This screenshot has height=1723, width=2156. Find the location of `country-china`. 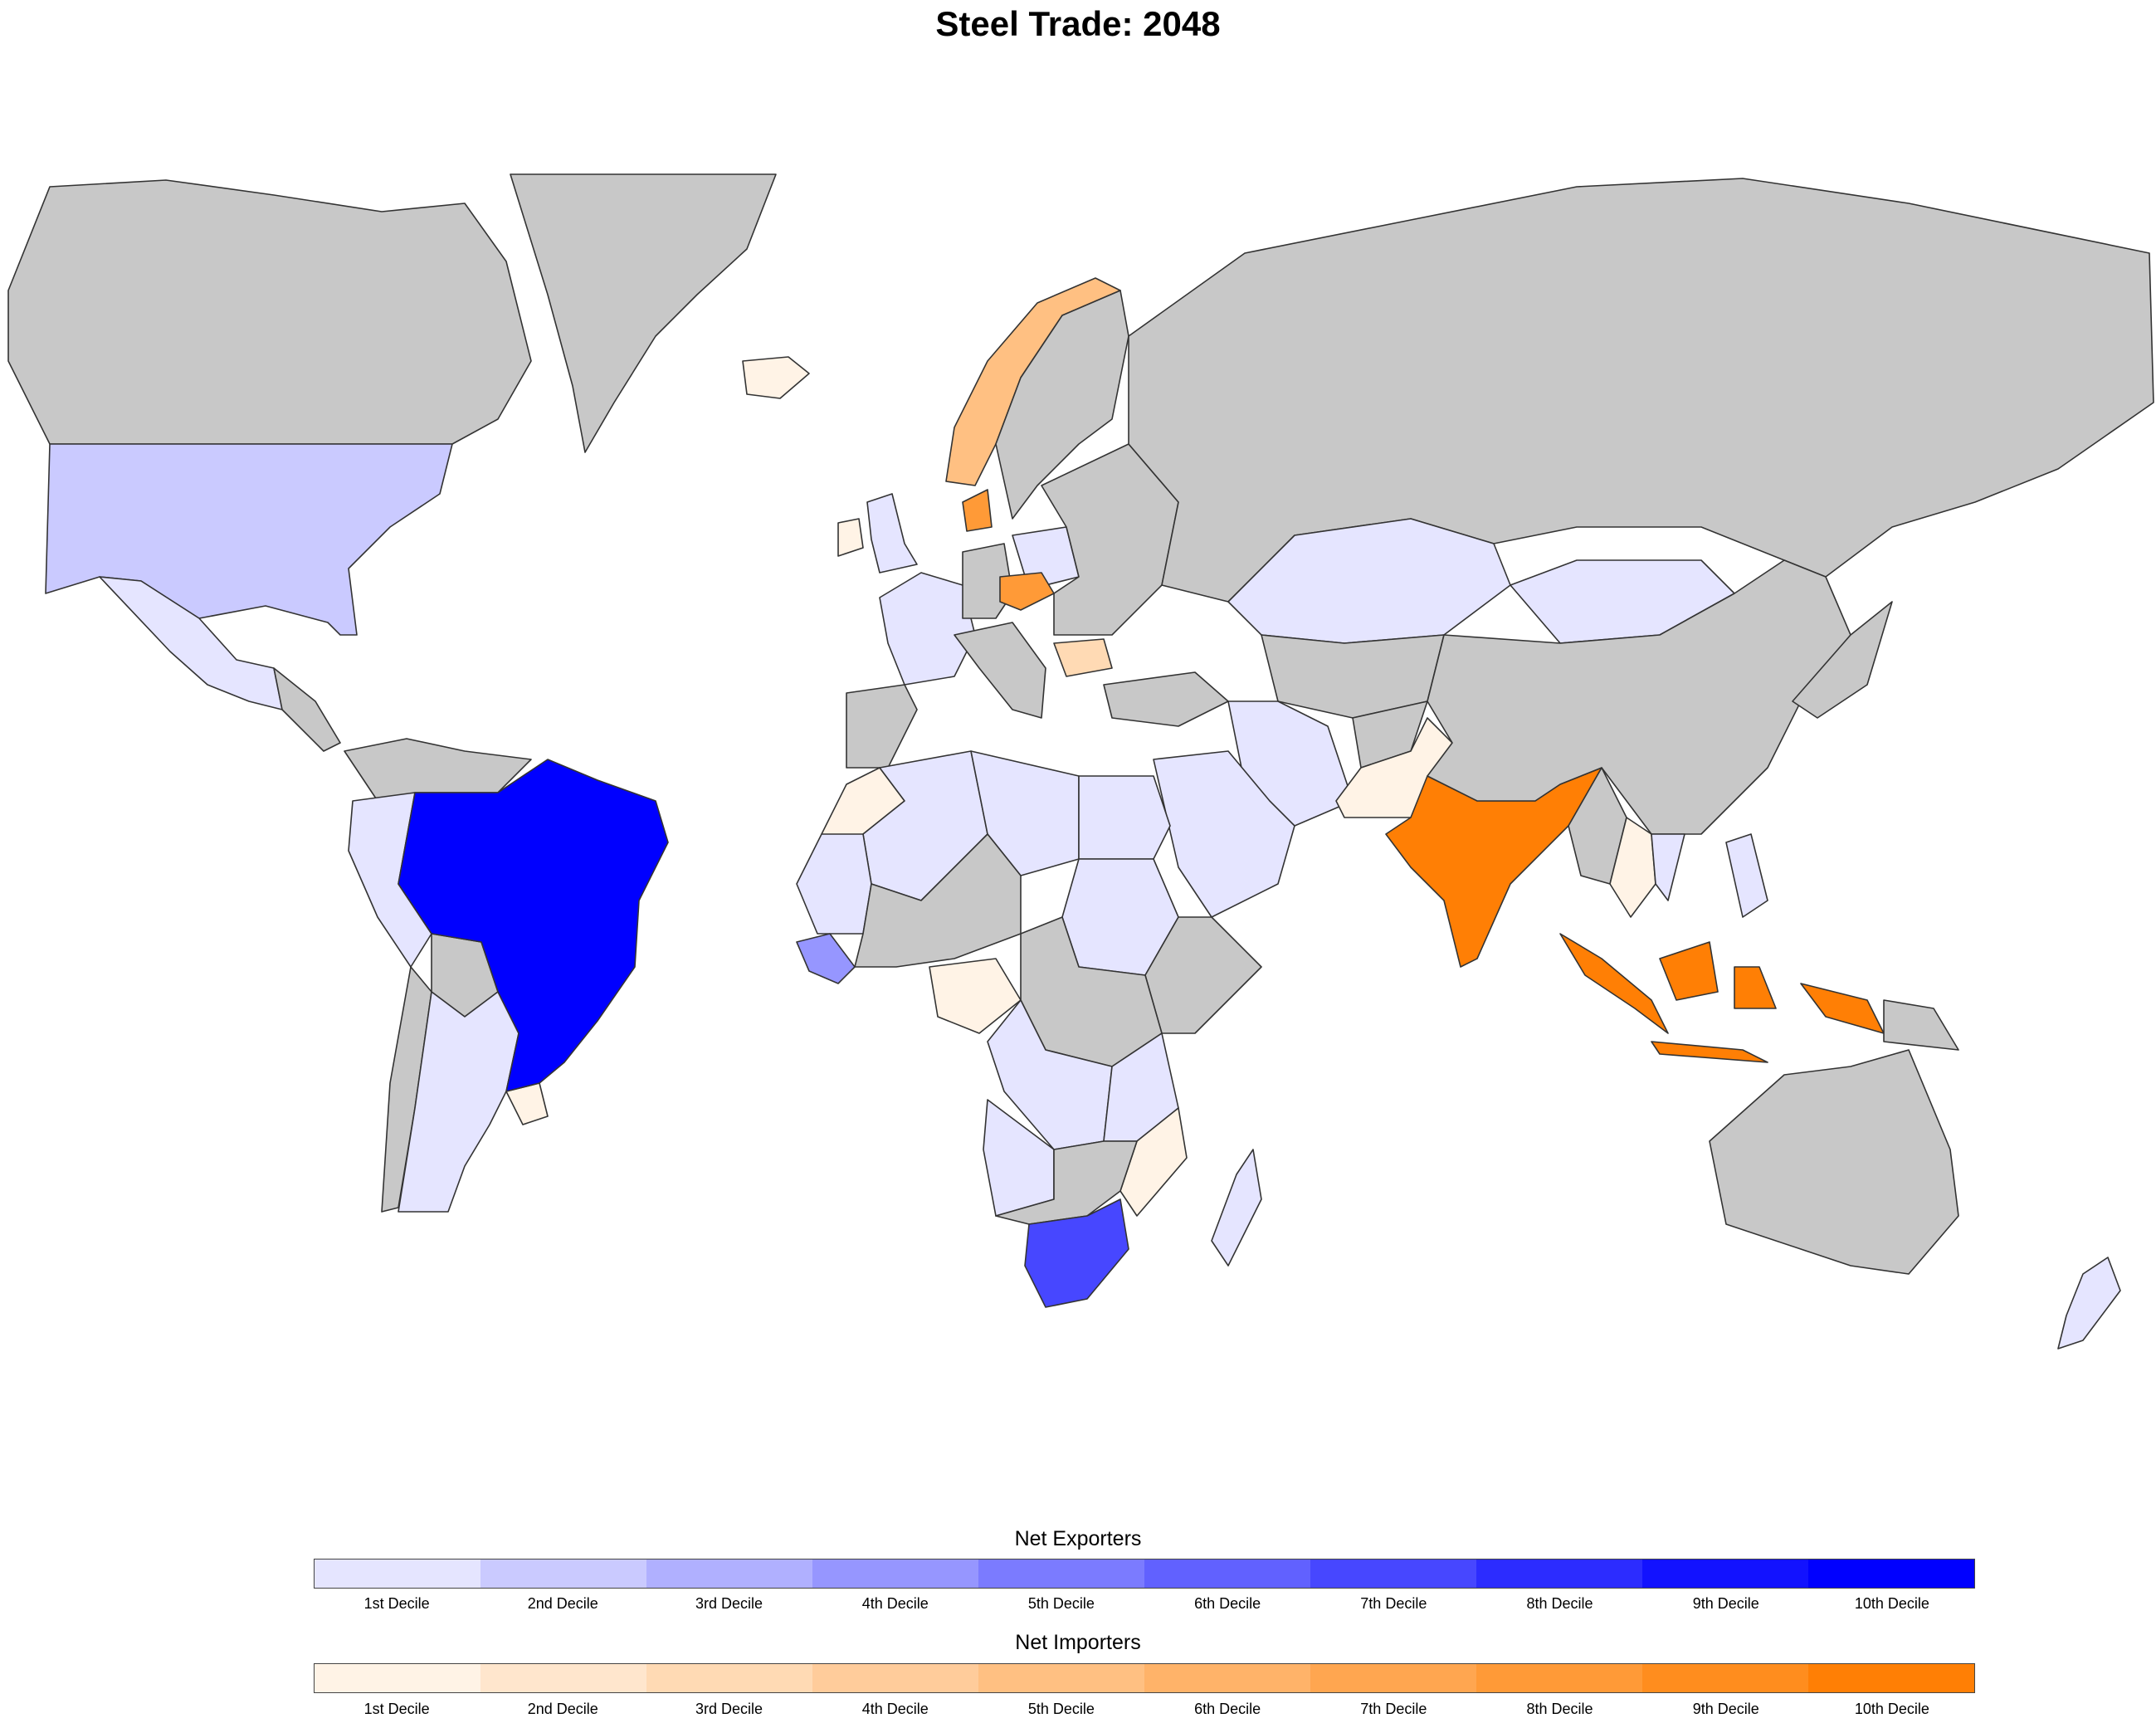

country-china is located at coordinates (1639, 697).